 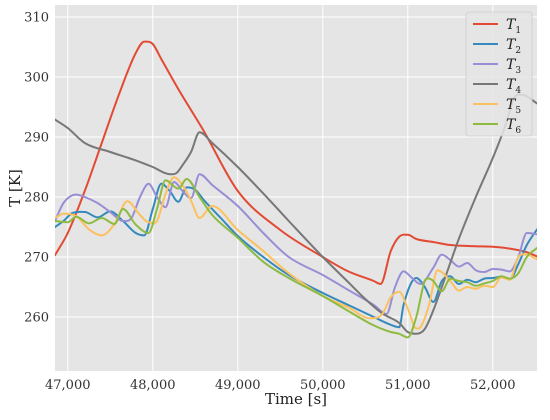 I want to click on y-tick-label: 310, so click(x=36, y=18).